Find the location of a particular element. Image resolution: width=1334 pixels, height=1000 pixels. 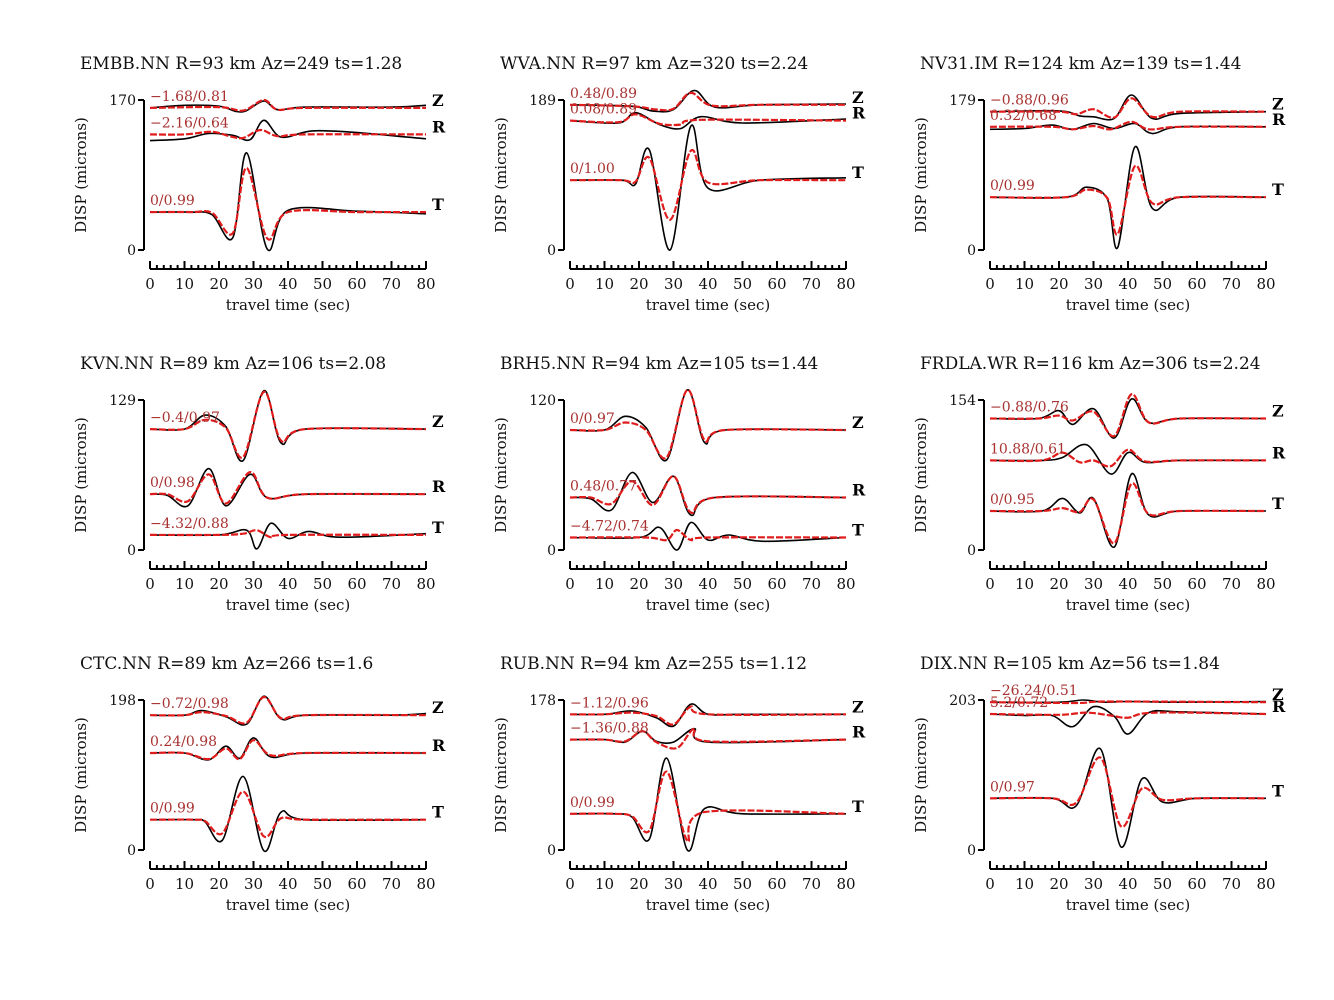

trace-annotation: 0/0.98 is located at coordinates (172, 483).